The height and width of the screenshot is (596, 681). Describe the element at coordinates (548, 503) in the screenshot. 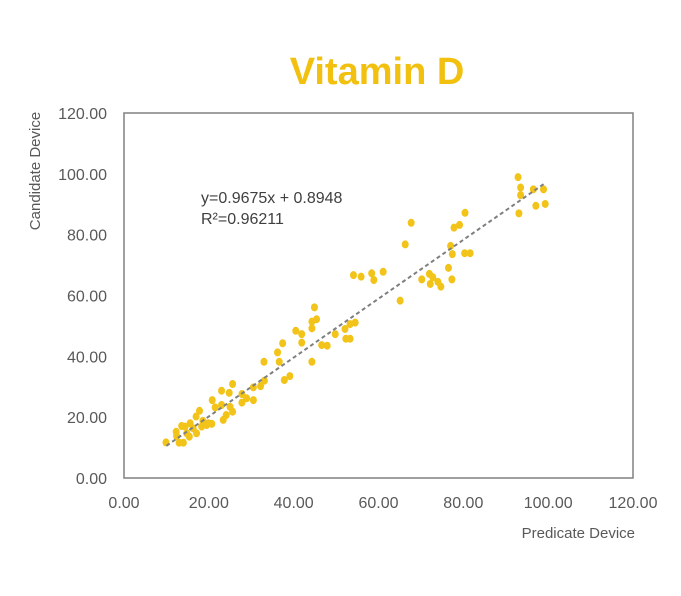

I see `x-tick-label: 100.00` at that location.